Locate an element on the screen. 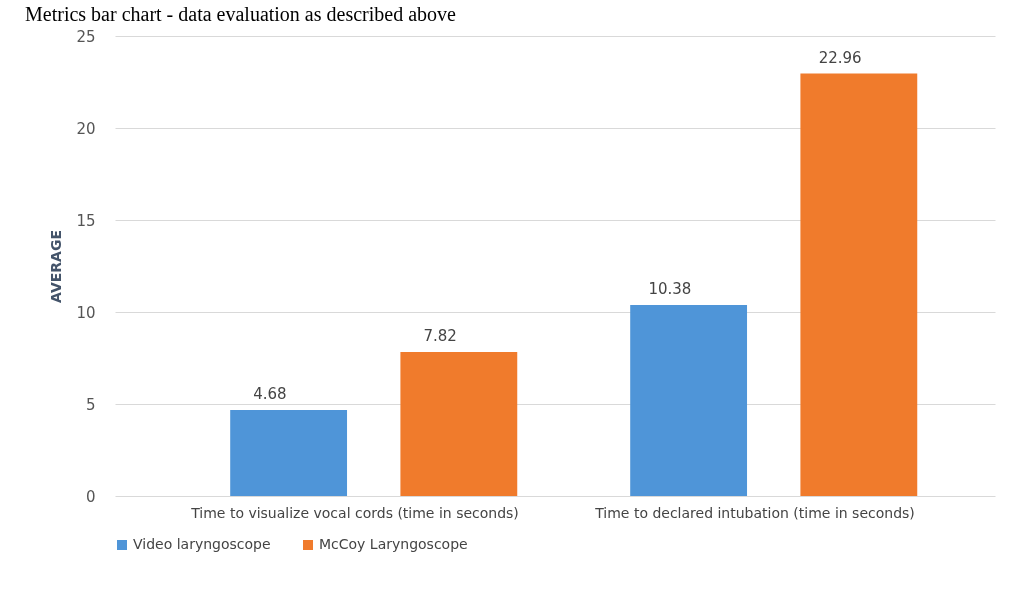 This screenshot has height=595, width=1013. legend-label: McCoy Laryngoscope is located at coordinates (393, 544).